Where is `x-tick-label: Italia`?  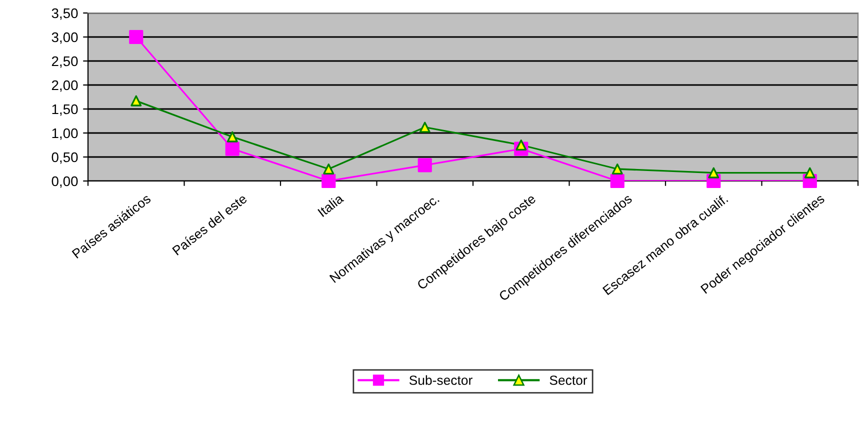 x-tick-label: Italia is located at coordinates (330, 205).